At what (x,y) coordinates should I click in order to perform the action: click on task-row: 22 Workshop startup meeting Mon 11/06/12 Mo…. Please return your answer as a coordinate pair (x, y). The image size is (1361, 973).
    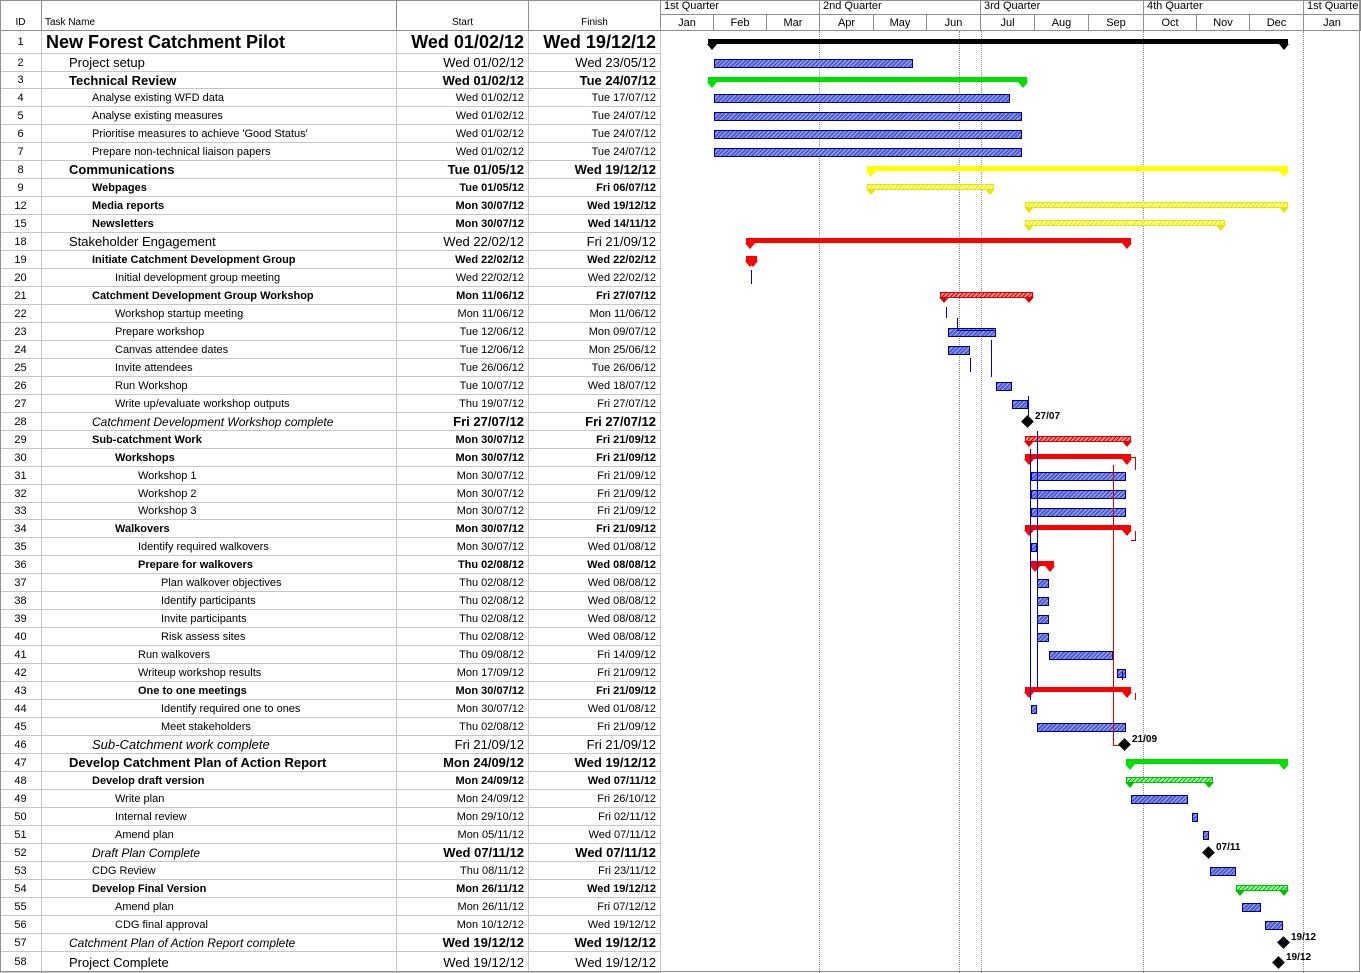
    Looking at the image, I should click on (330, 314).